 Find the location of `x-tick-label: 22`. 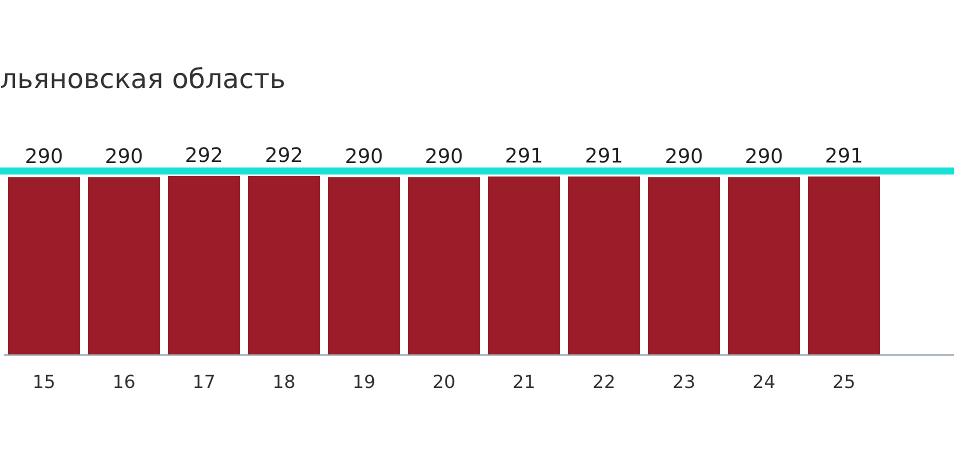

x-tick-label: 22 is located at coordinates (604, 382).